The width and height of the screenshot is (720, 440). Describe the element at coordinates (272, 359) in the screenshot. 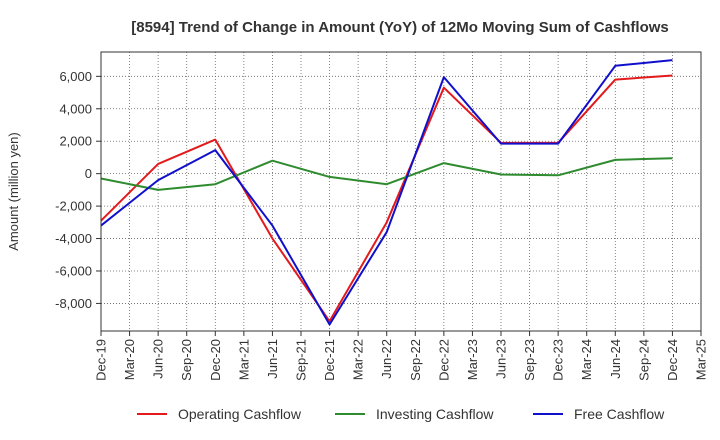

I see `x-tick-label: Jun-21` at that location.